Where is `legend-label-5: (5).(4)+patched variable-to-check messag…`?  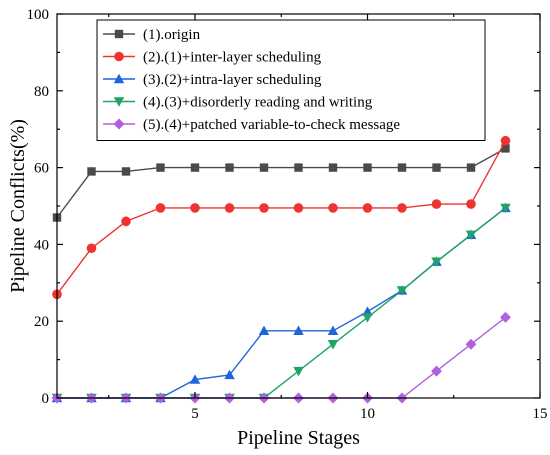 legend-label-5: (5).(4)+patched variable-to-check messag… is located at coordinates (271, 125).